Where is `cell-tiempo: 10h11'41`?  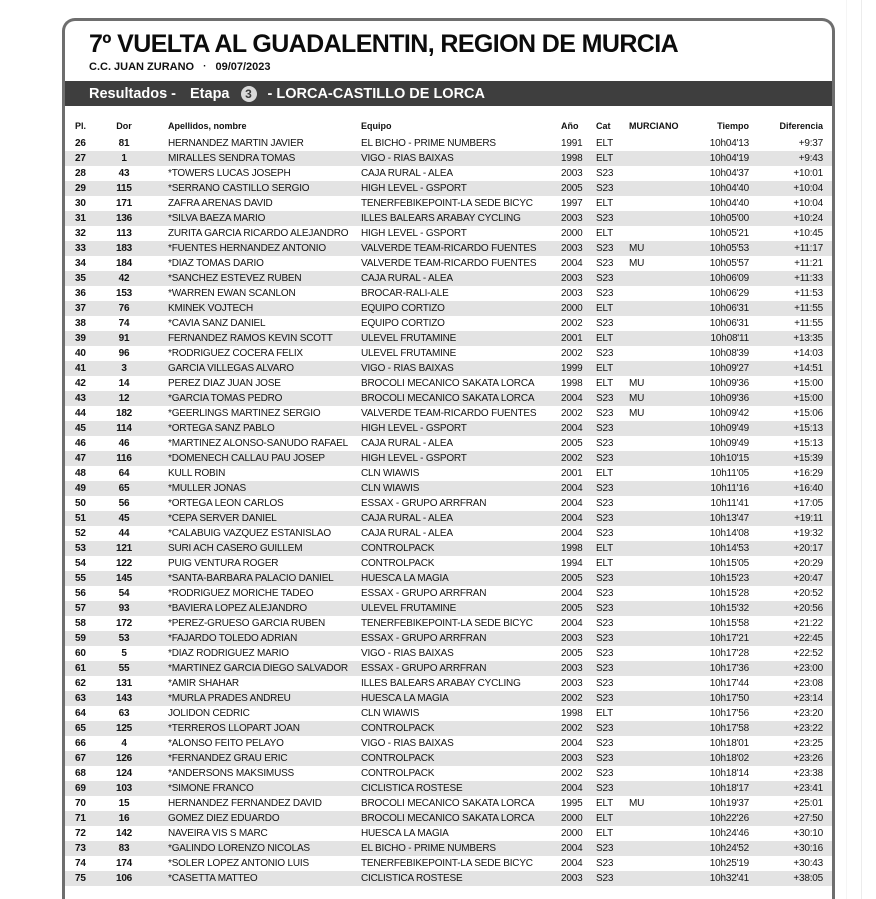 cell-tiempo: 10h11'41 is located at coordinates (730, 503).